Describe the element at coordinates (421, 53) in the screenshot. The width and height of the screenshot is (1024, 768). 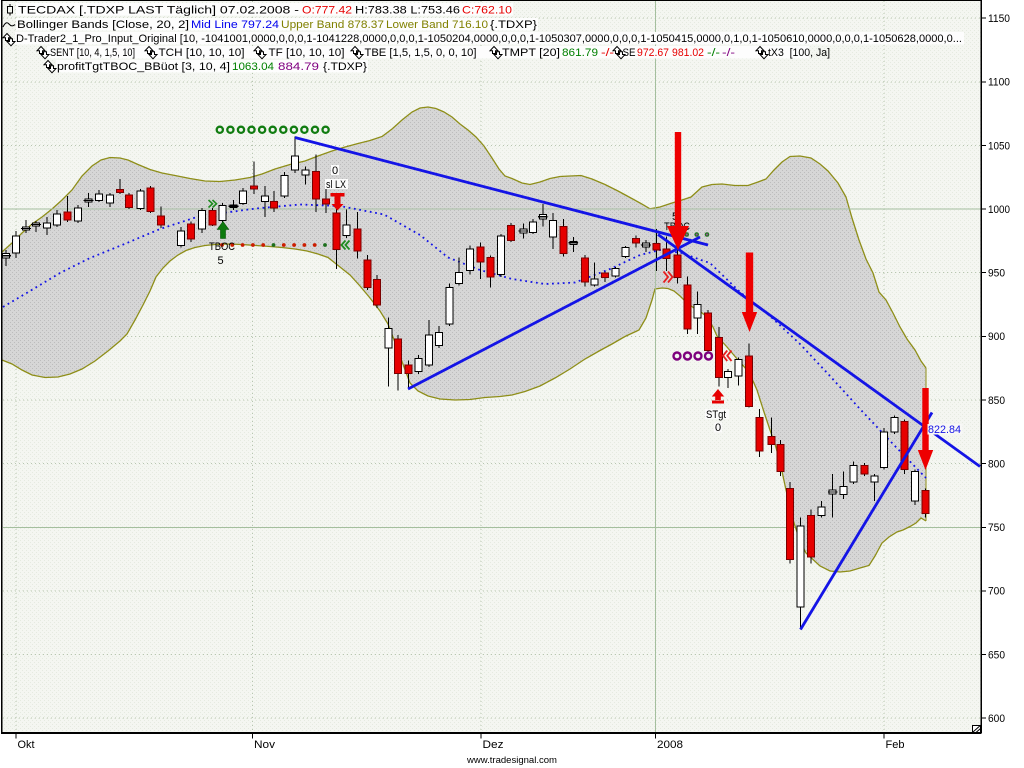
I see `svg-text: TBE [1,5, 1,5, 0, 0, 10]` at that location.